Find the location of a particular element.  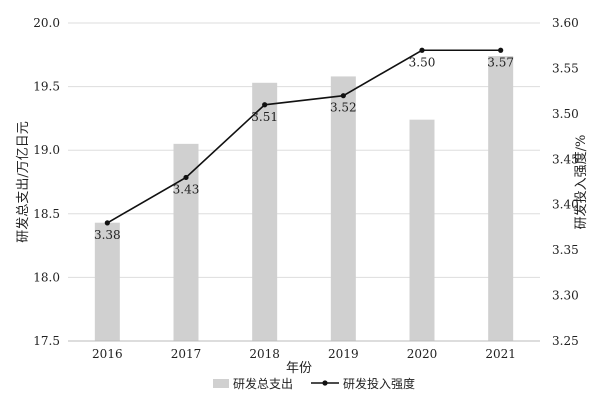

y-left-tick-label: 18.5 is located at coordinates (46, 214).